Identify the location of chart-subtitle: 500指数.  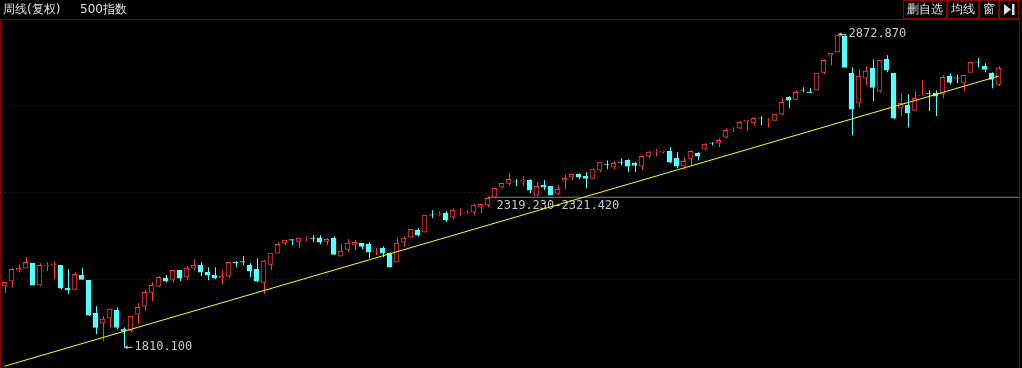
(103, 9).